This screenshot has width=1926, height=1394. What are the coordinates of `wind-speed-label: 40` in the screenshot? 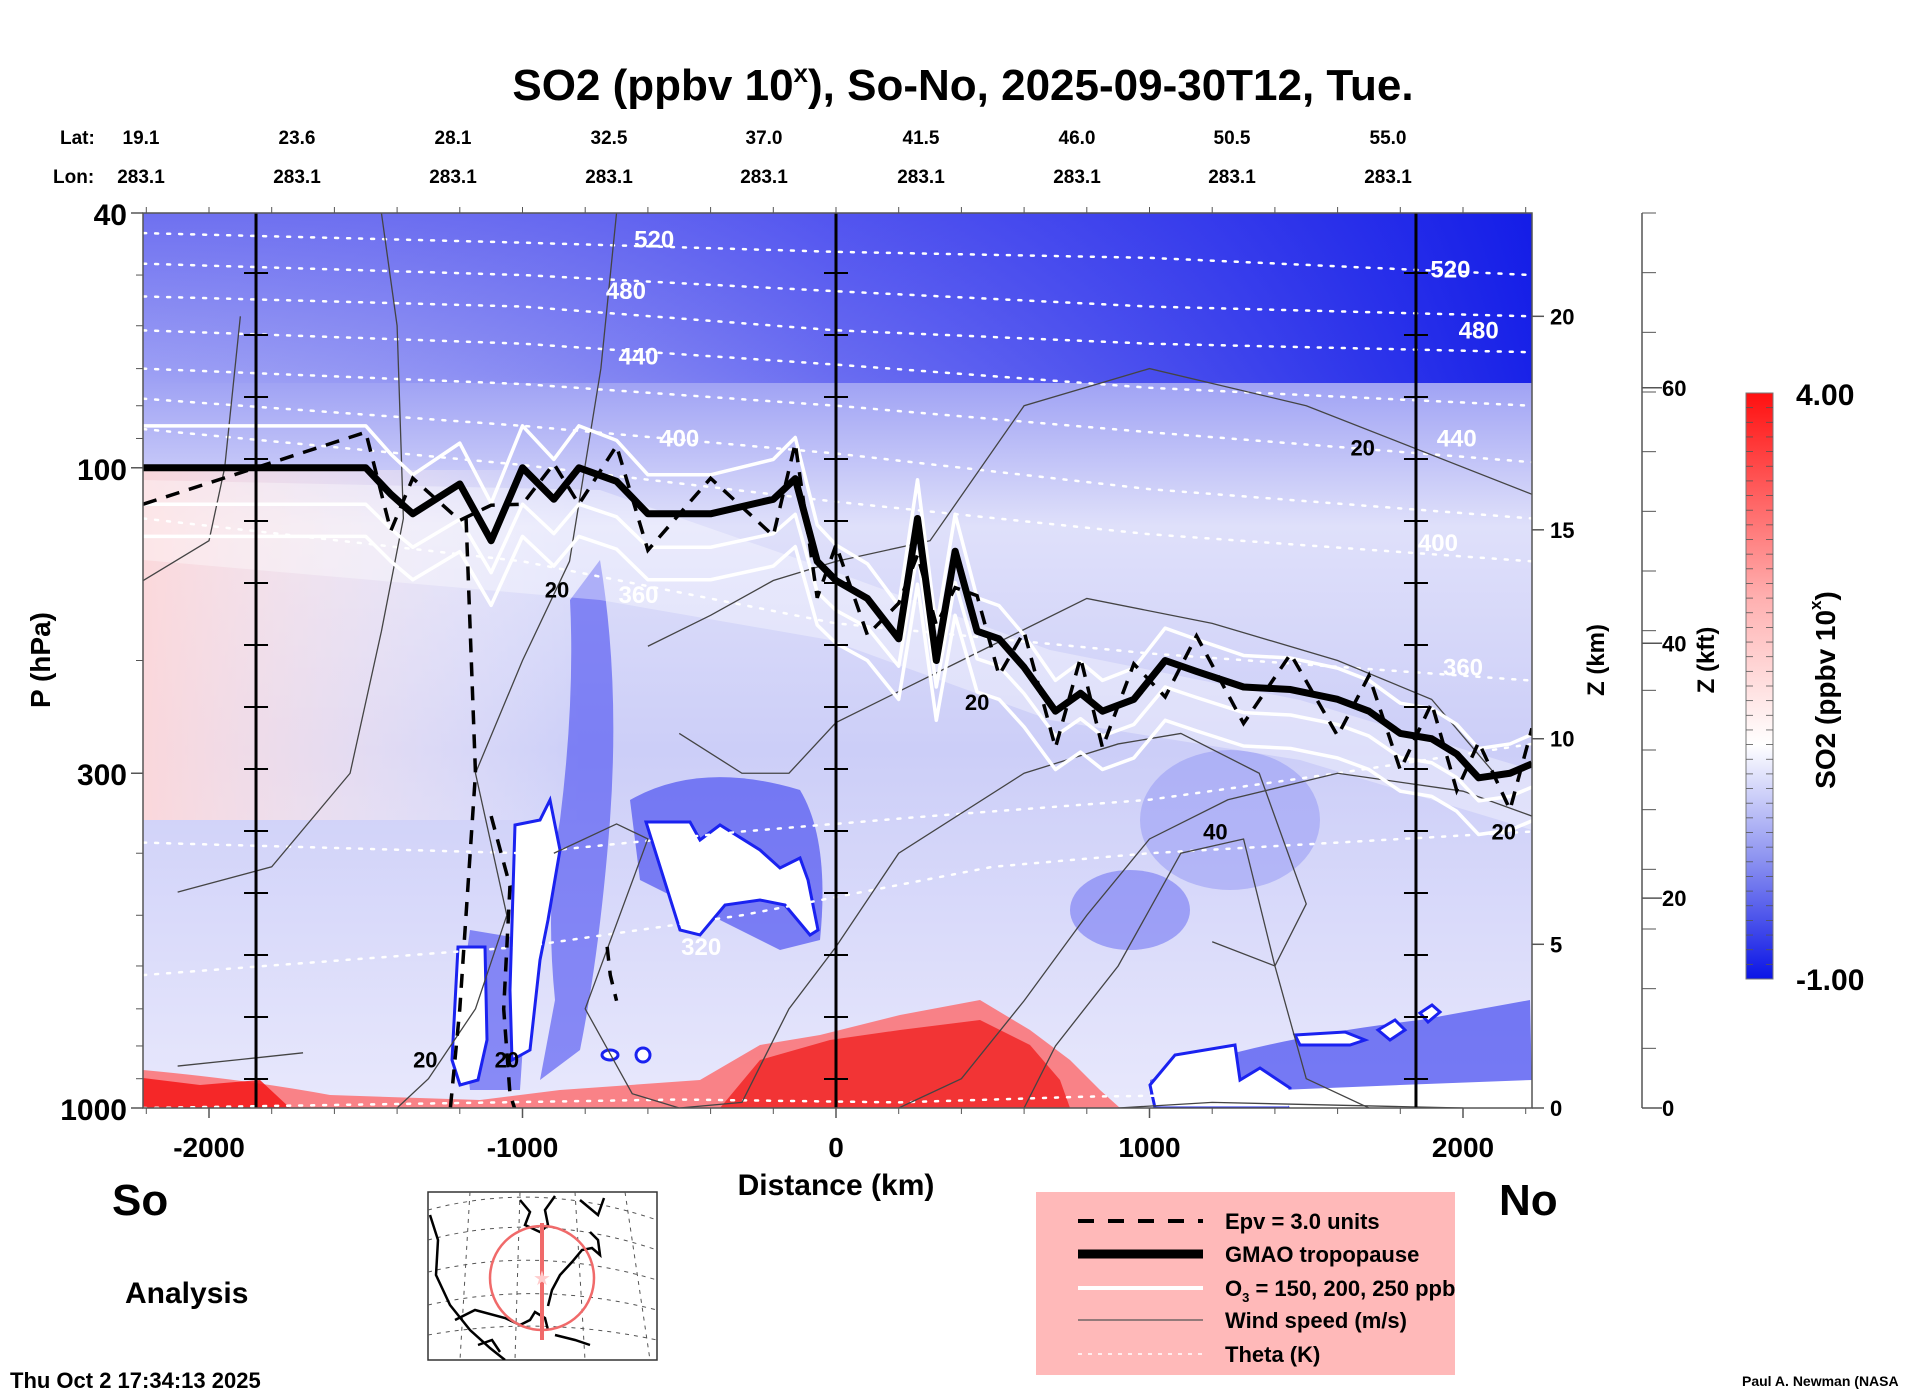 It's located at (1215, 832).